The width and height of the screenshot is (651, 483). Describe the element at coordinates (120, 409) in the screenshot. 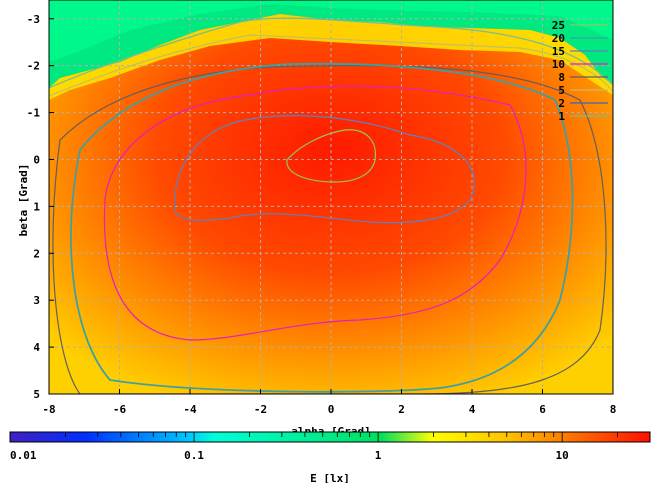

I see `x-tick-label: -6` at that location.